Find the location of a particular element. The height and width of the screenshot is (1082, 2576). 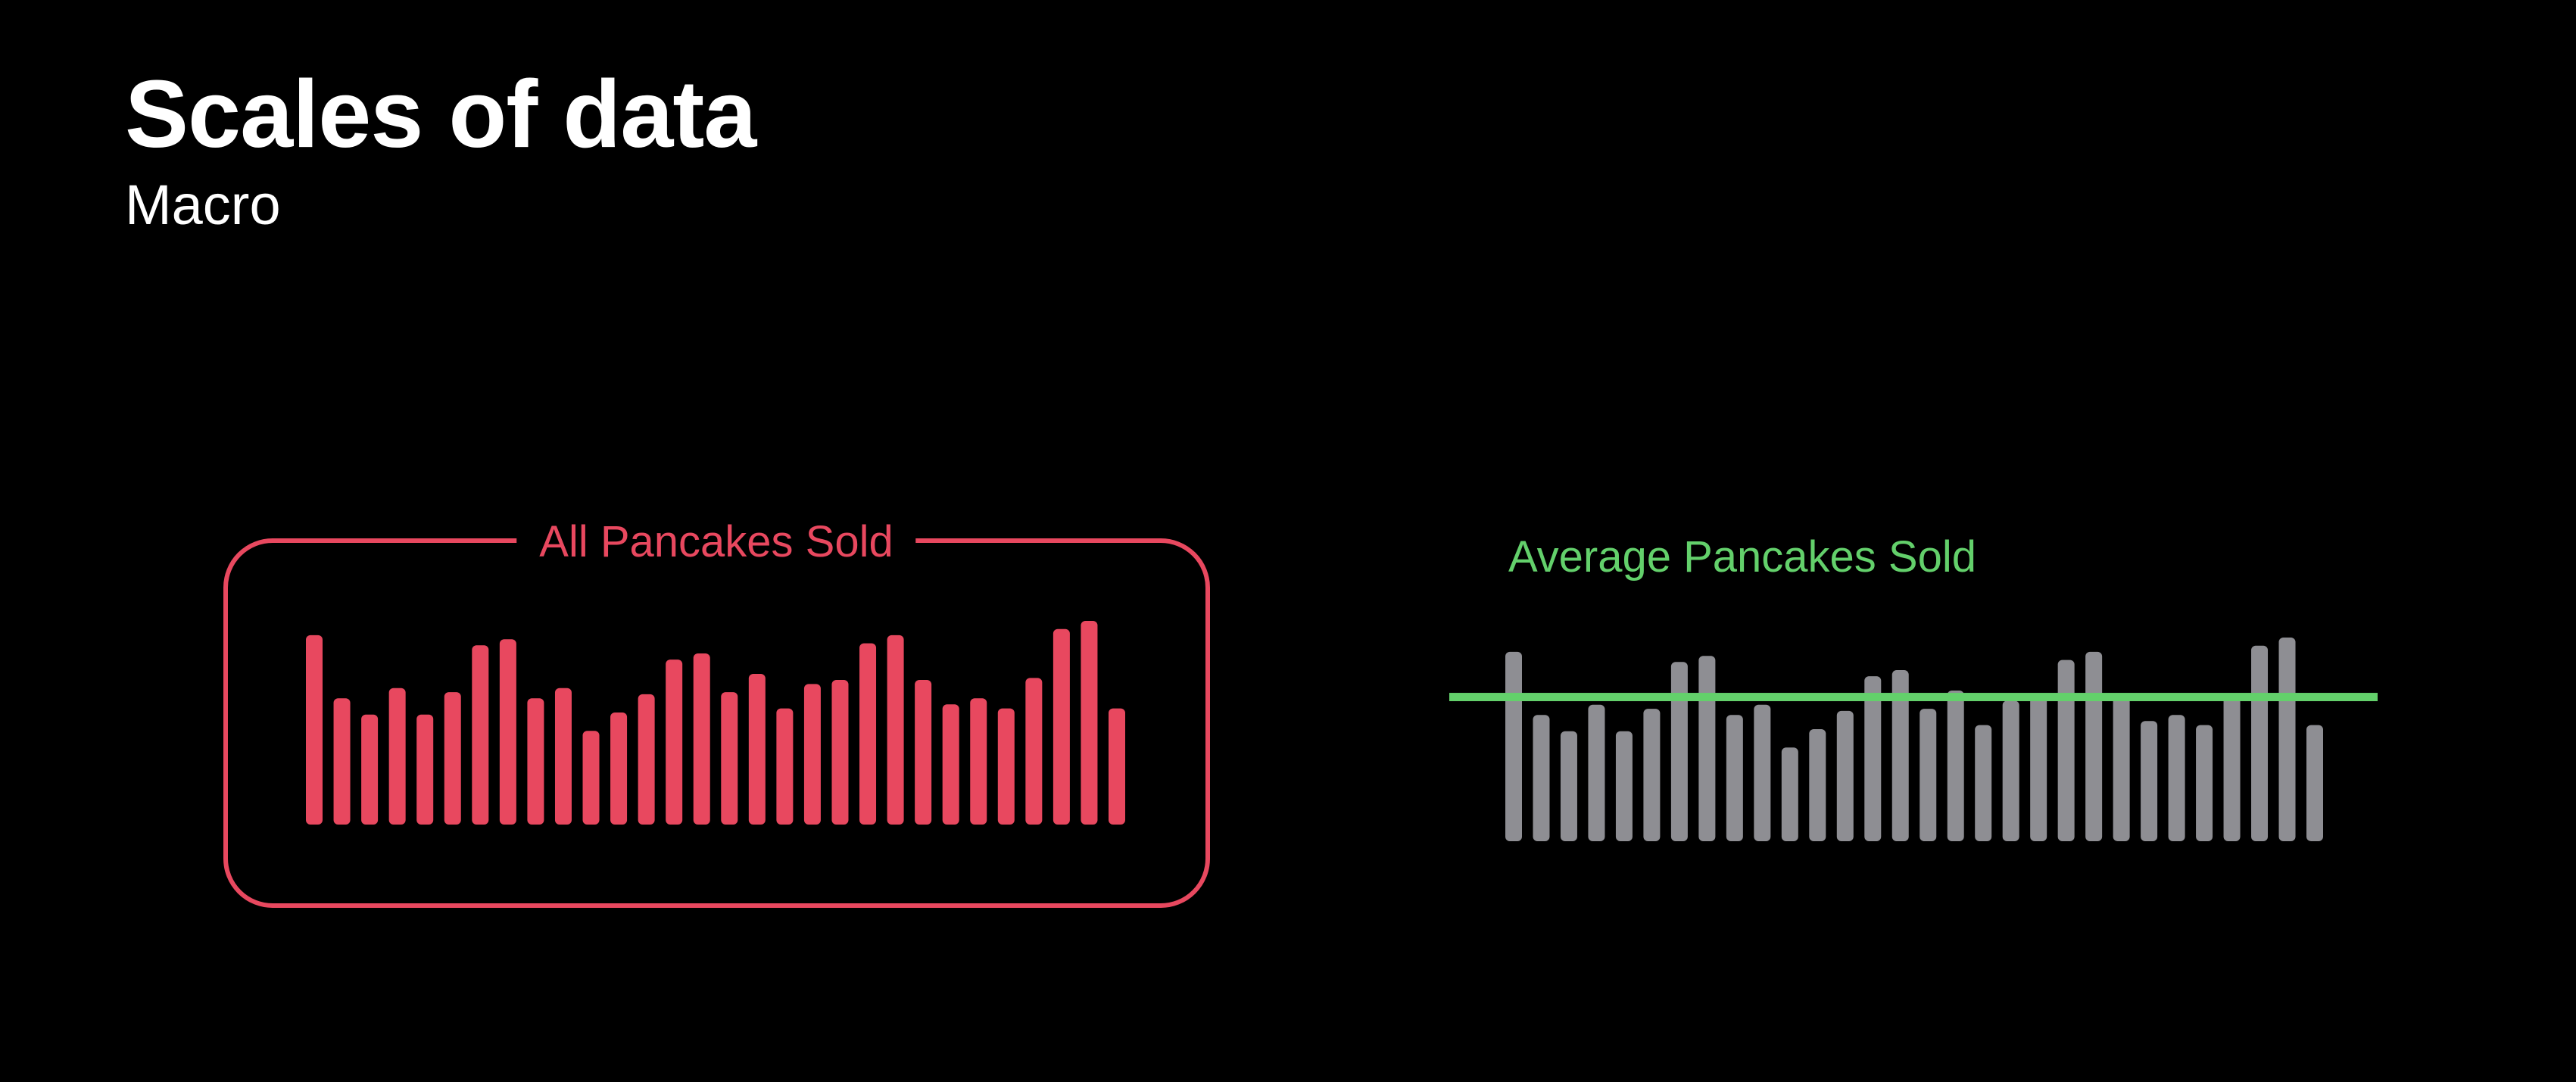

page-title: Scales of data is located at coordinates (440, 114).